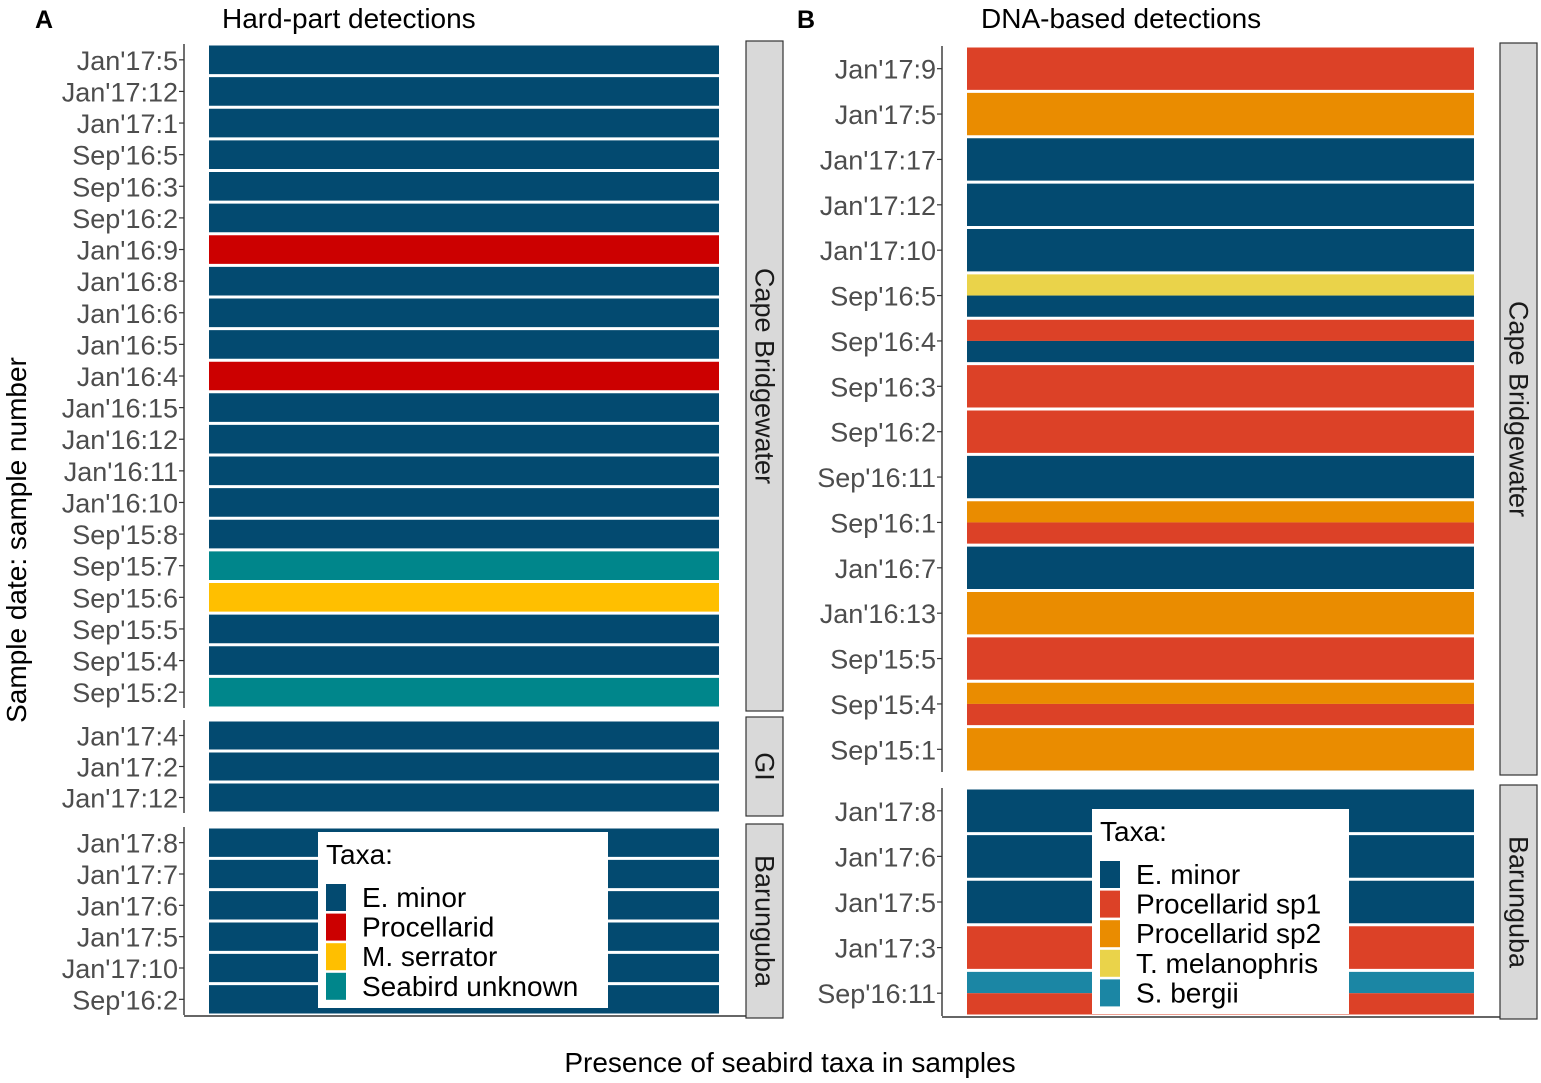 The height and width of the screenshot is (1083, 1541). I want to click on legend-swatch-m-serrator, so click(336, 957).